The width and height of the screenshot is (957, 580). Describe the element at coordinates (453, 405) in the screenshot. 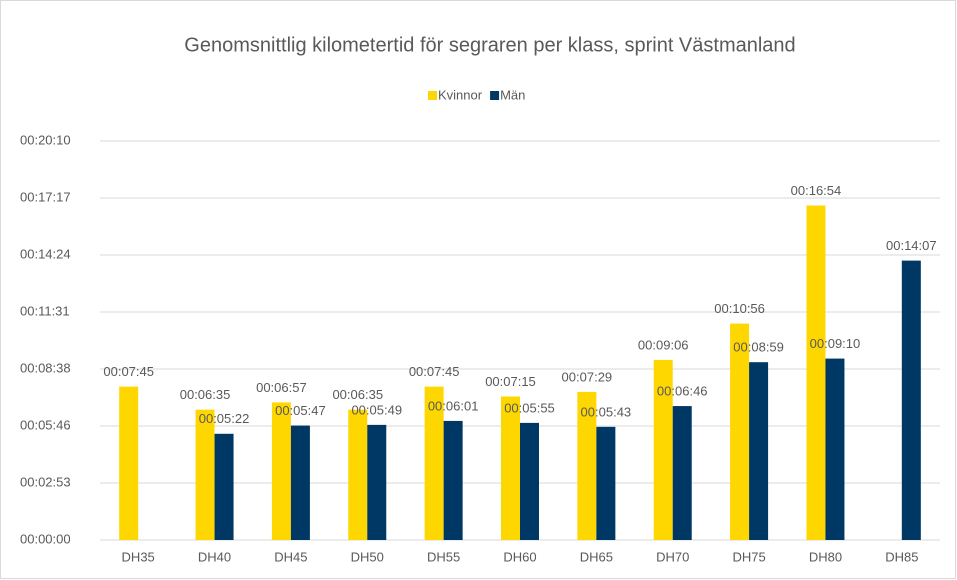

I see `data-label: 00:06:01` at that location.